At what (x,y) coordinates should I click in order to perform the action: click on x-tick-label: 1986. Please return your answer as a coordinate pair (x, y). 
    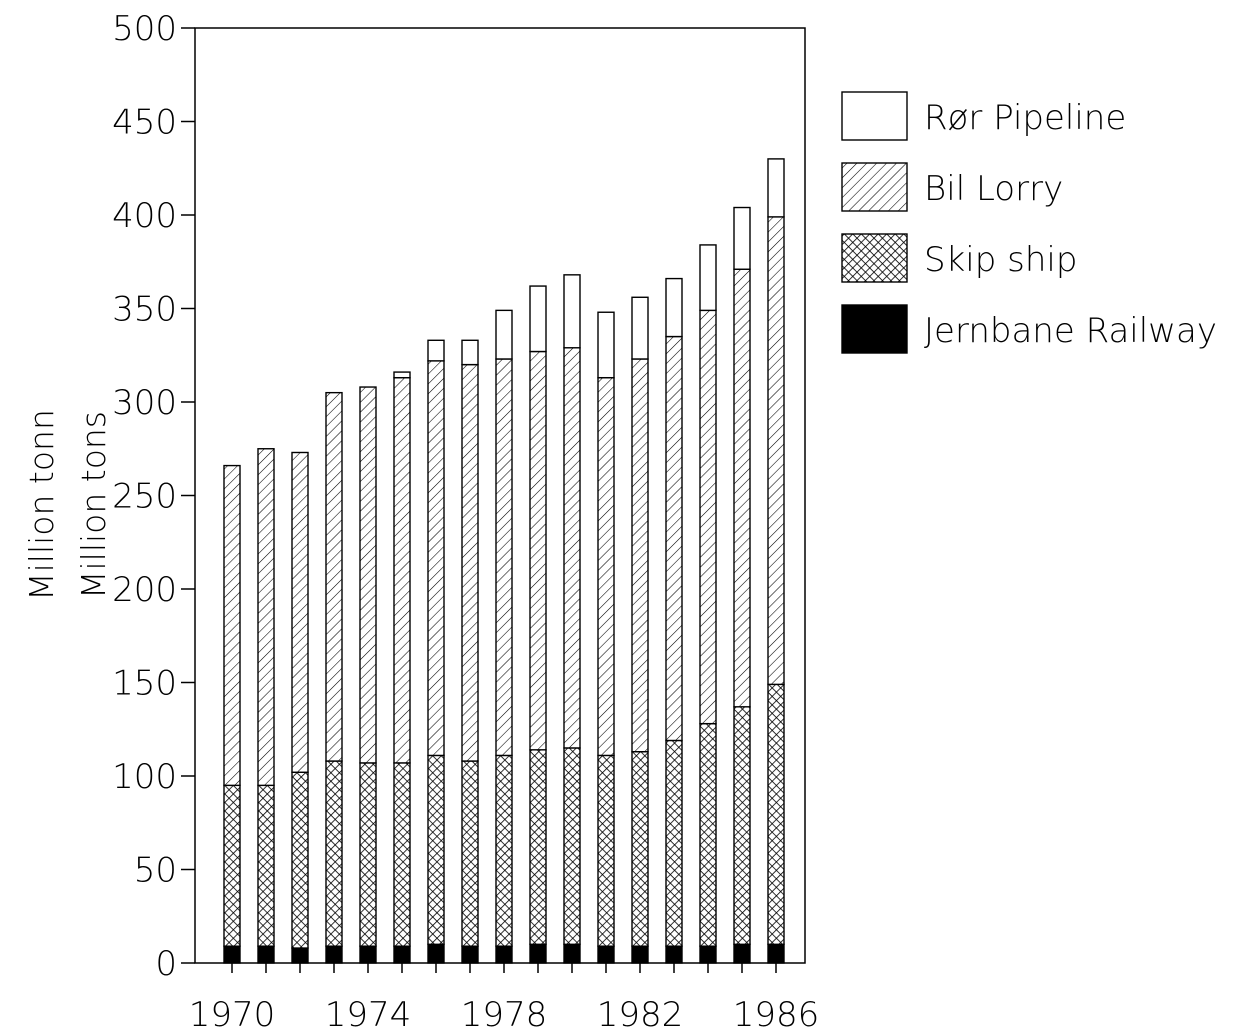
    Looking at the image, I should click on (776, 1013).